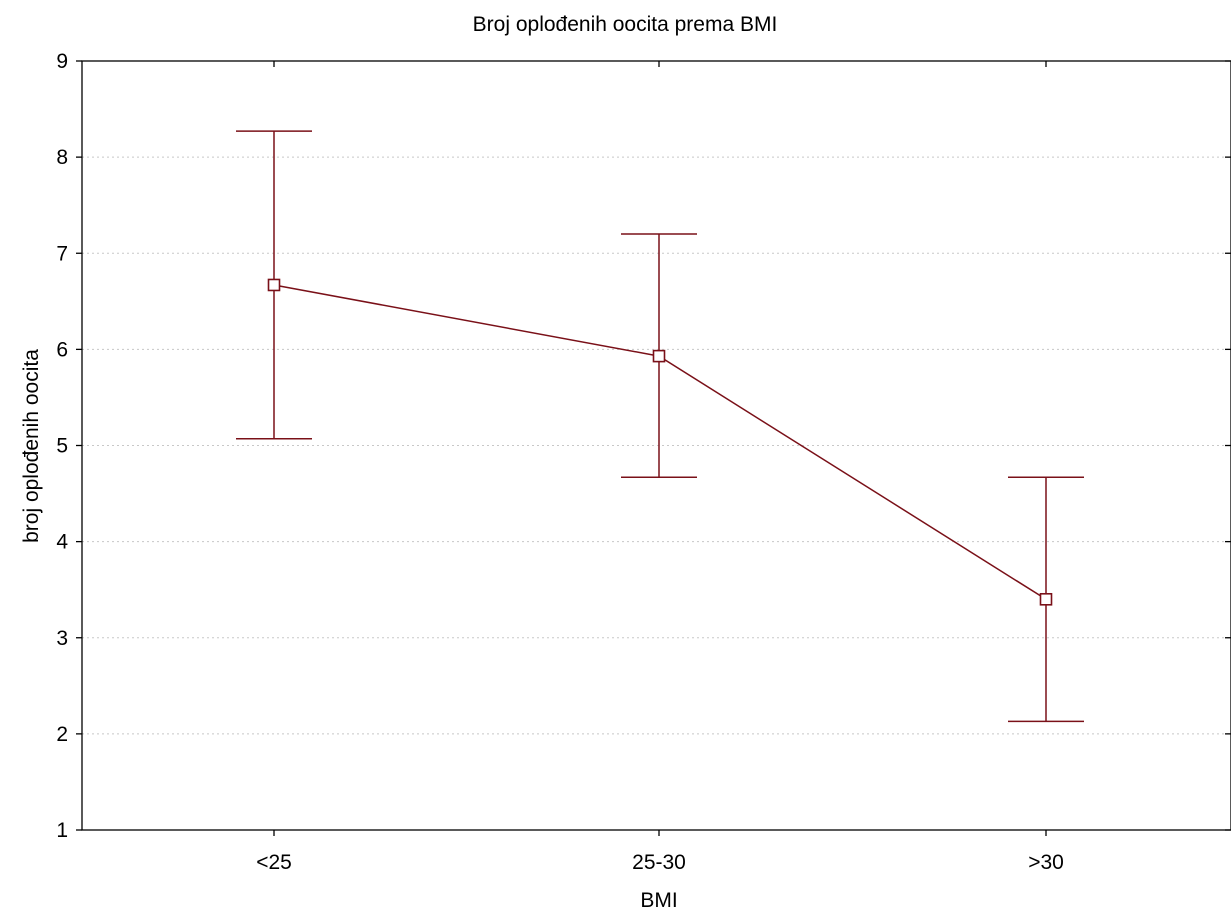 Image resolution: width=1231 pixels, height=917 pixels. What do you see at coordinates (62, 61) in the screenshot?
I see `y-tick-label: 9` at bounding box center [62, 61].